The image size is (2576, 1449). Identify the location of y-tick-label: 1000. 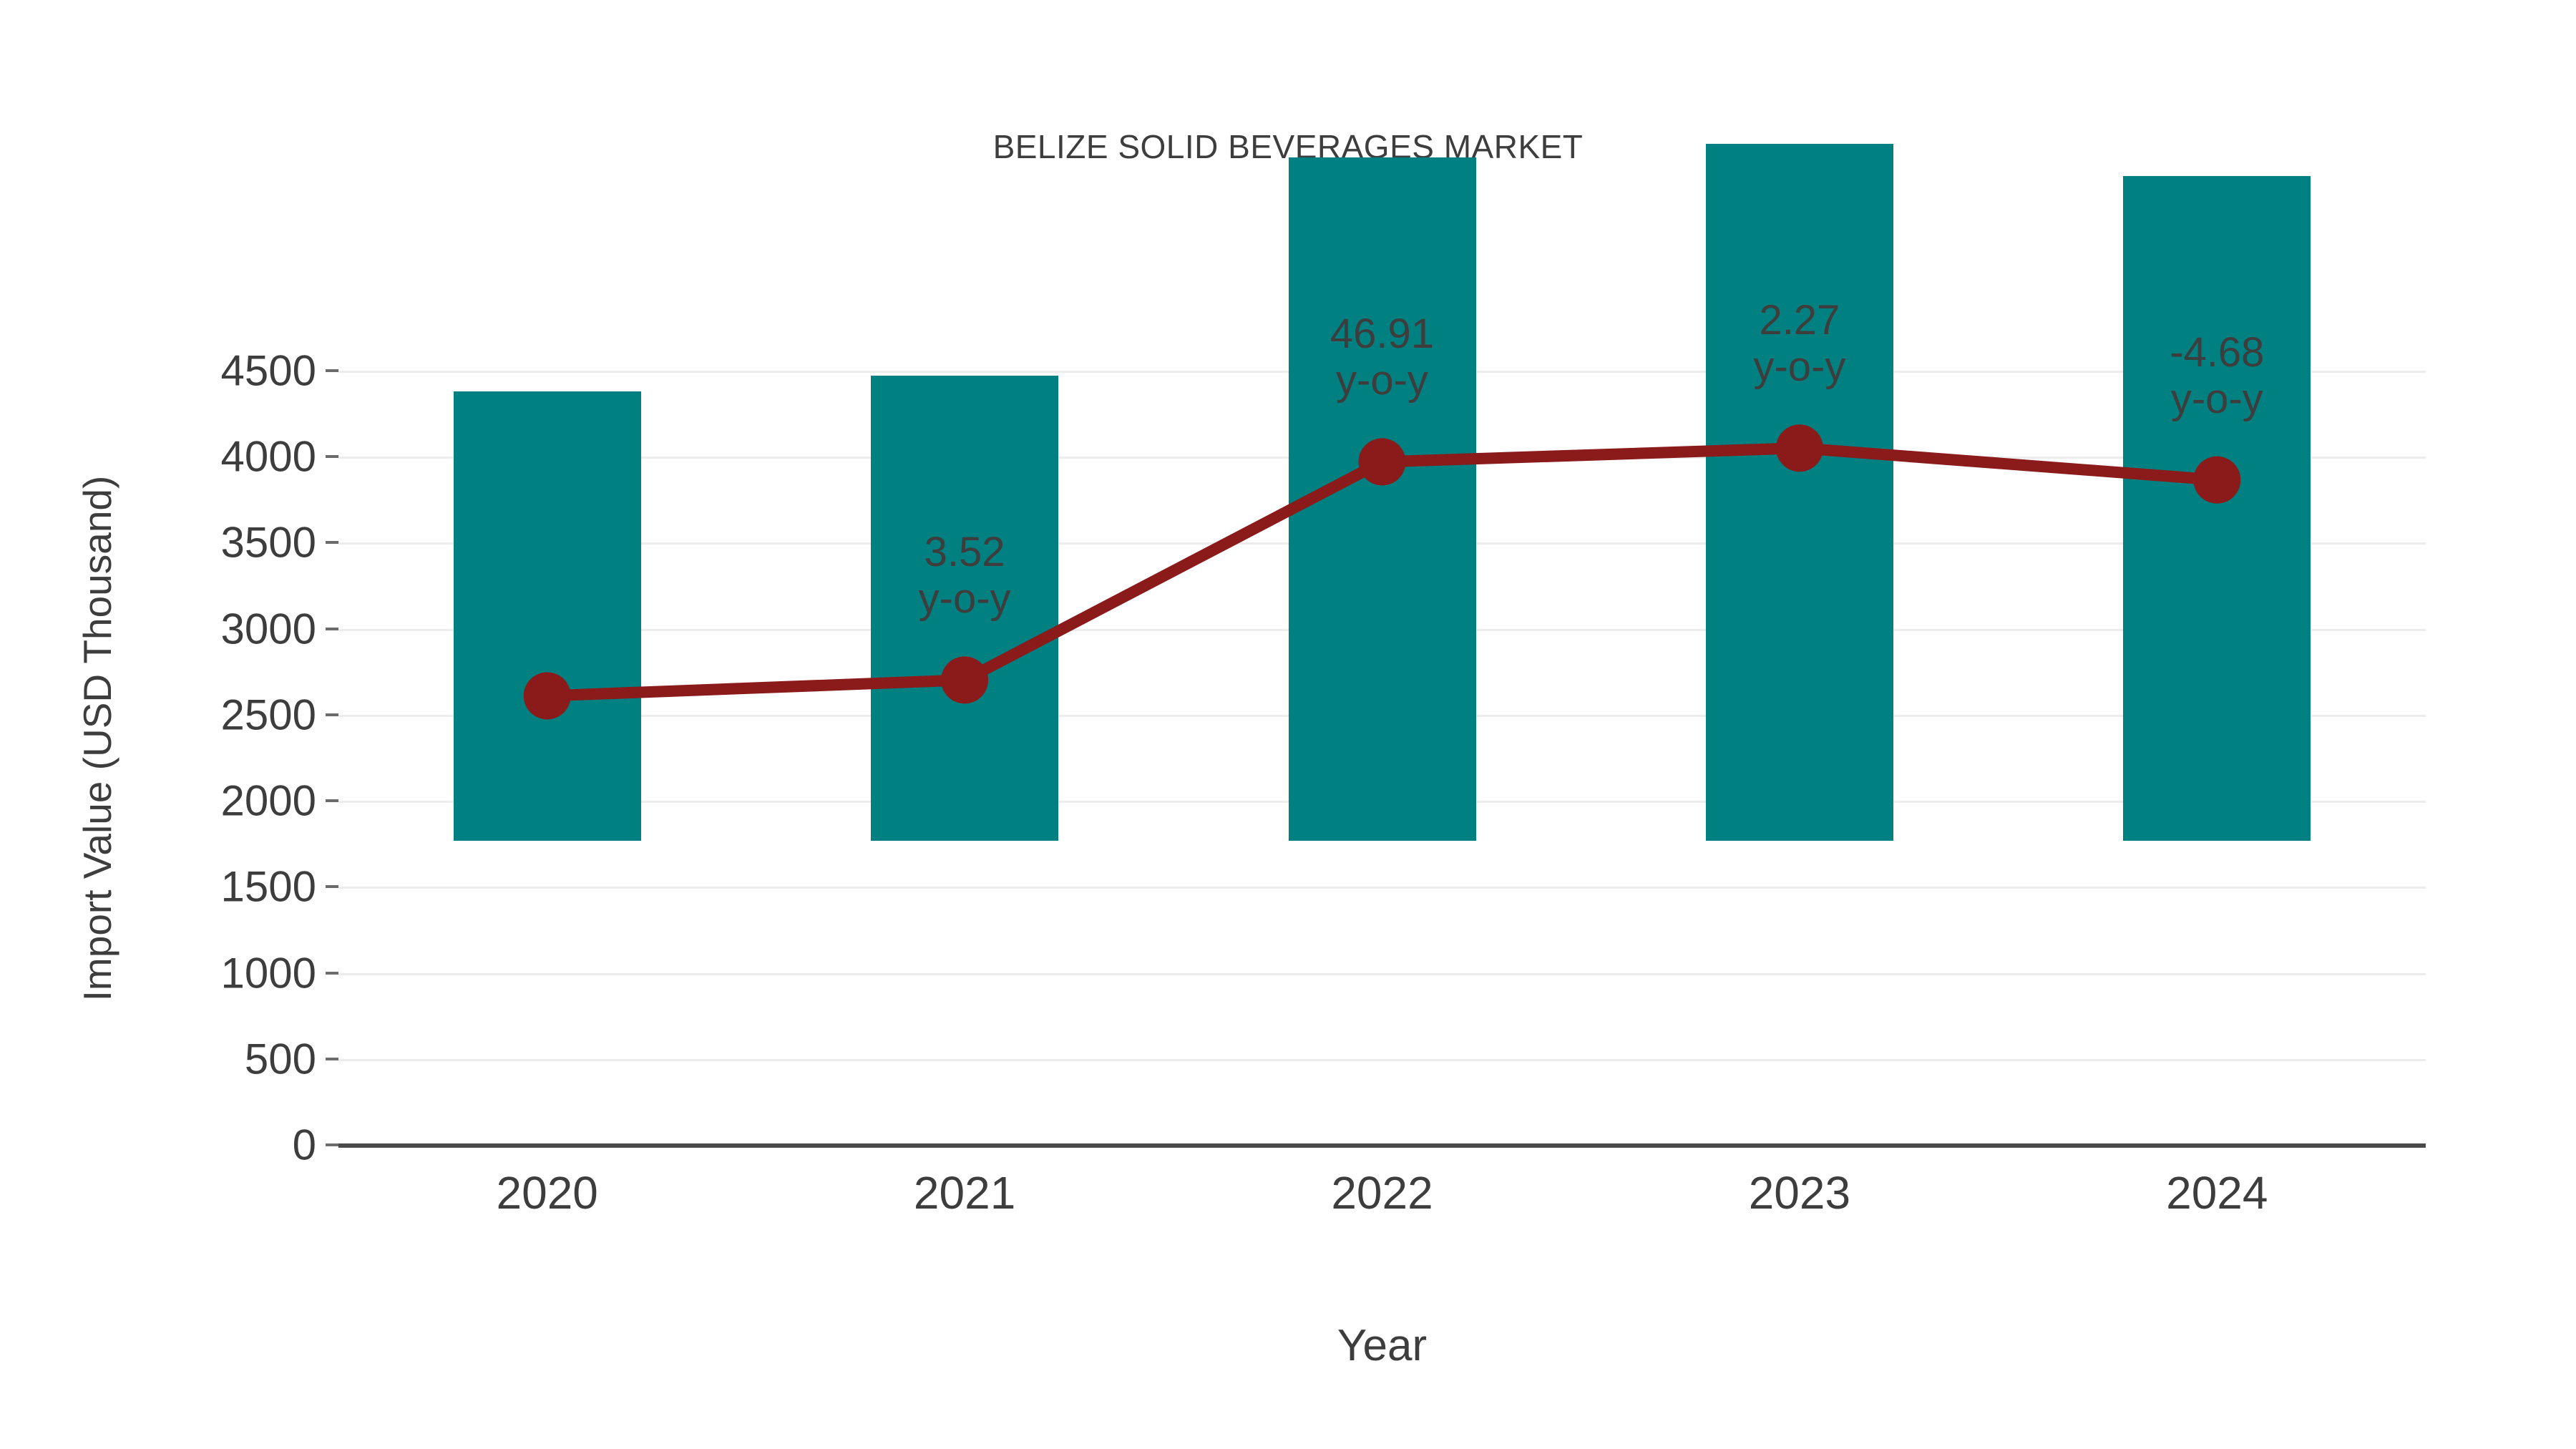
(268, 973).